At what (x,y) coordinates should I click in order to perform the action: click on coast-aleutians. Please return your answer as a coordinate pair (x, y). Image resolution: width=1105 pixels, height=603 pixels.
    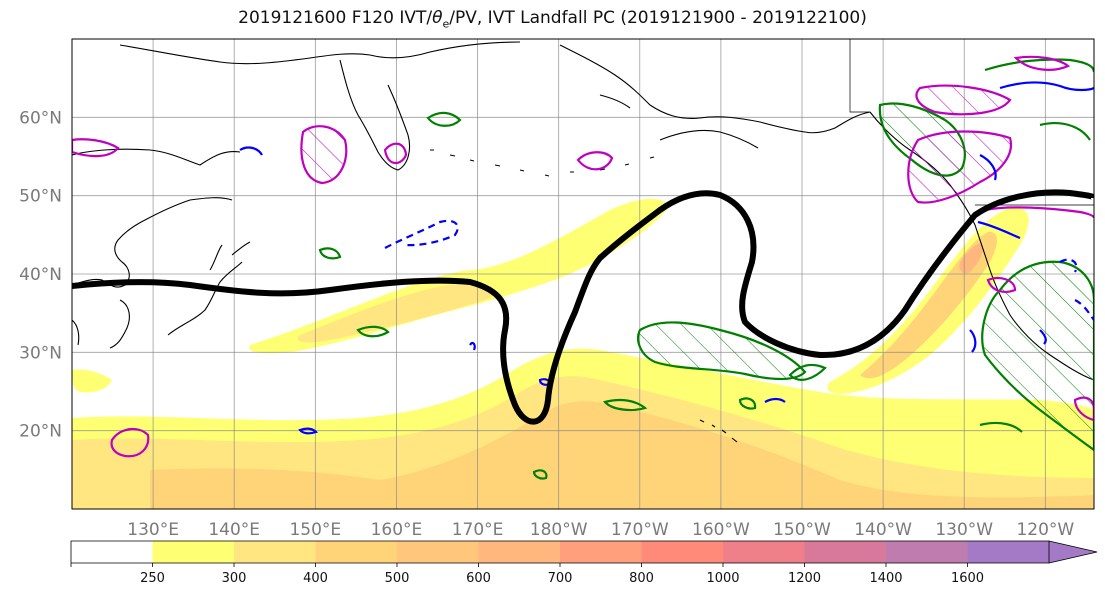
    Looking at the image, I should click on (542, 163).